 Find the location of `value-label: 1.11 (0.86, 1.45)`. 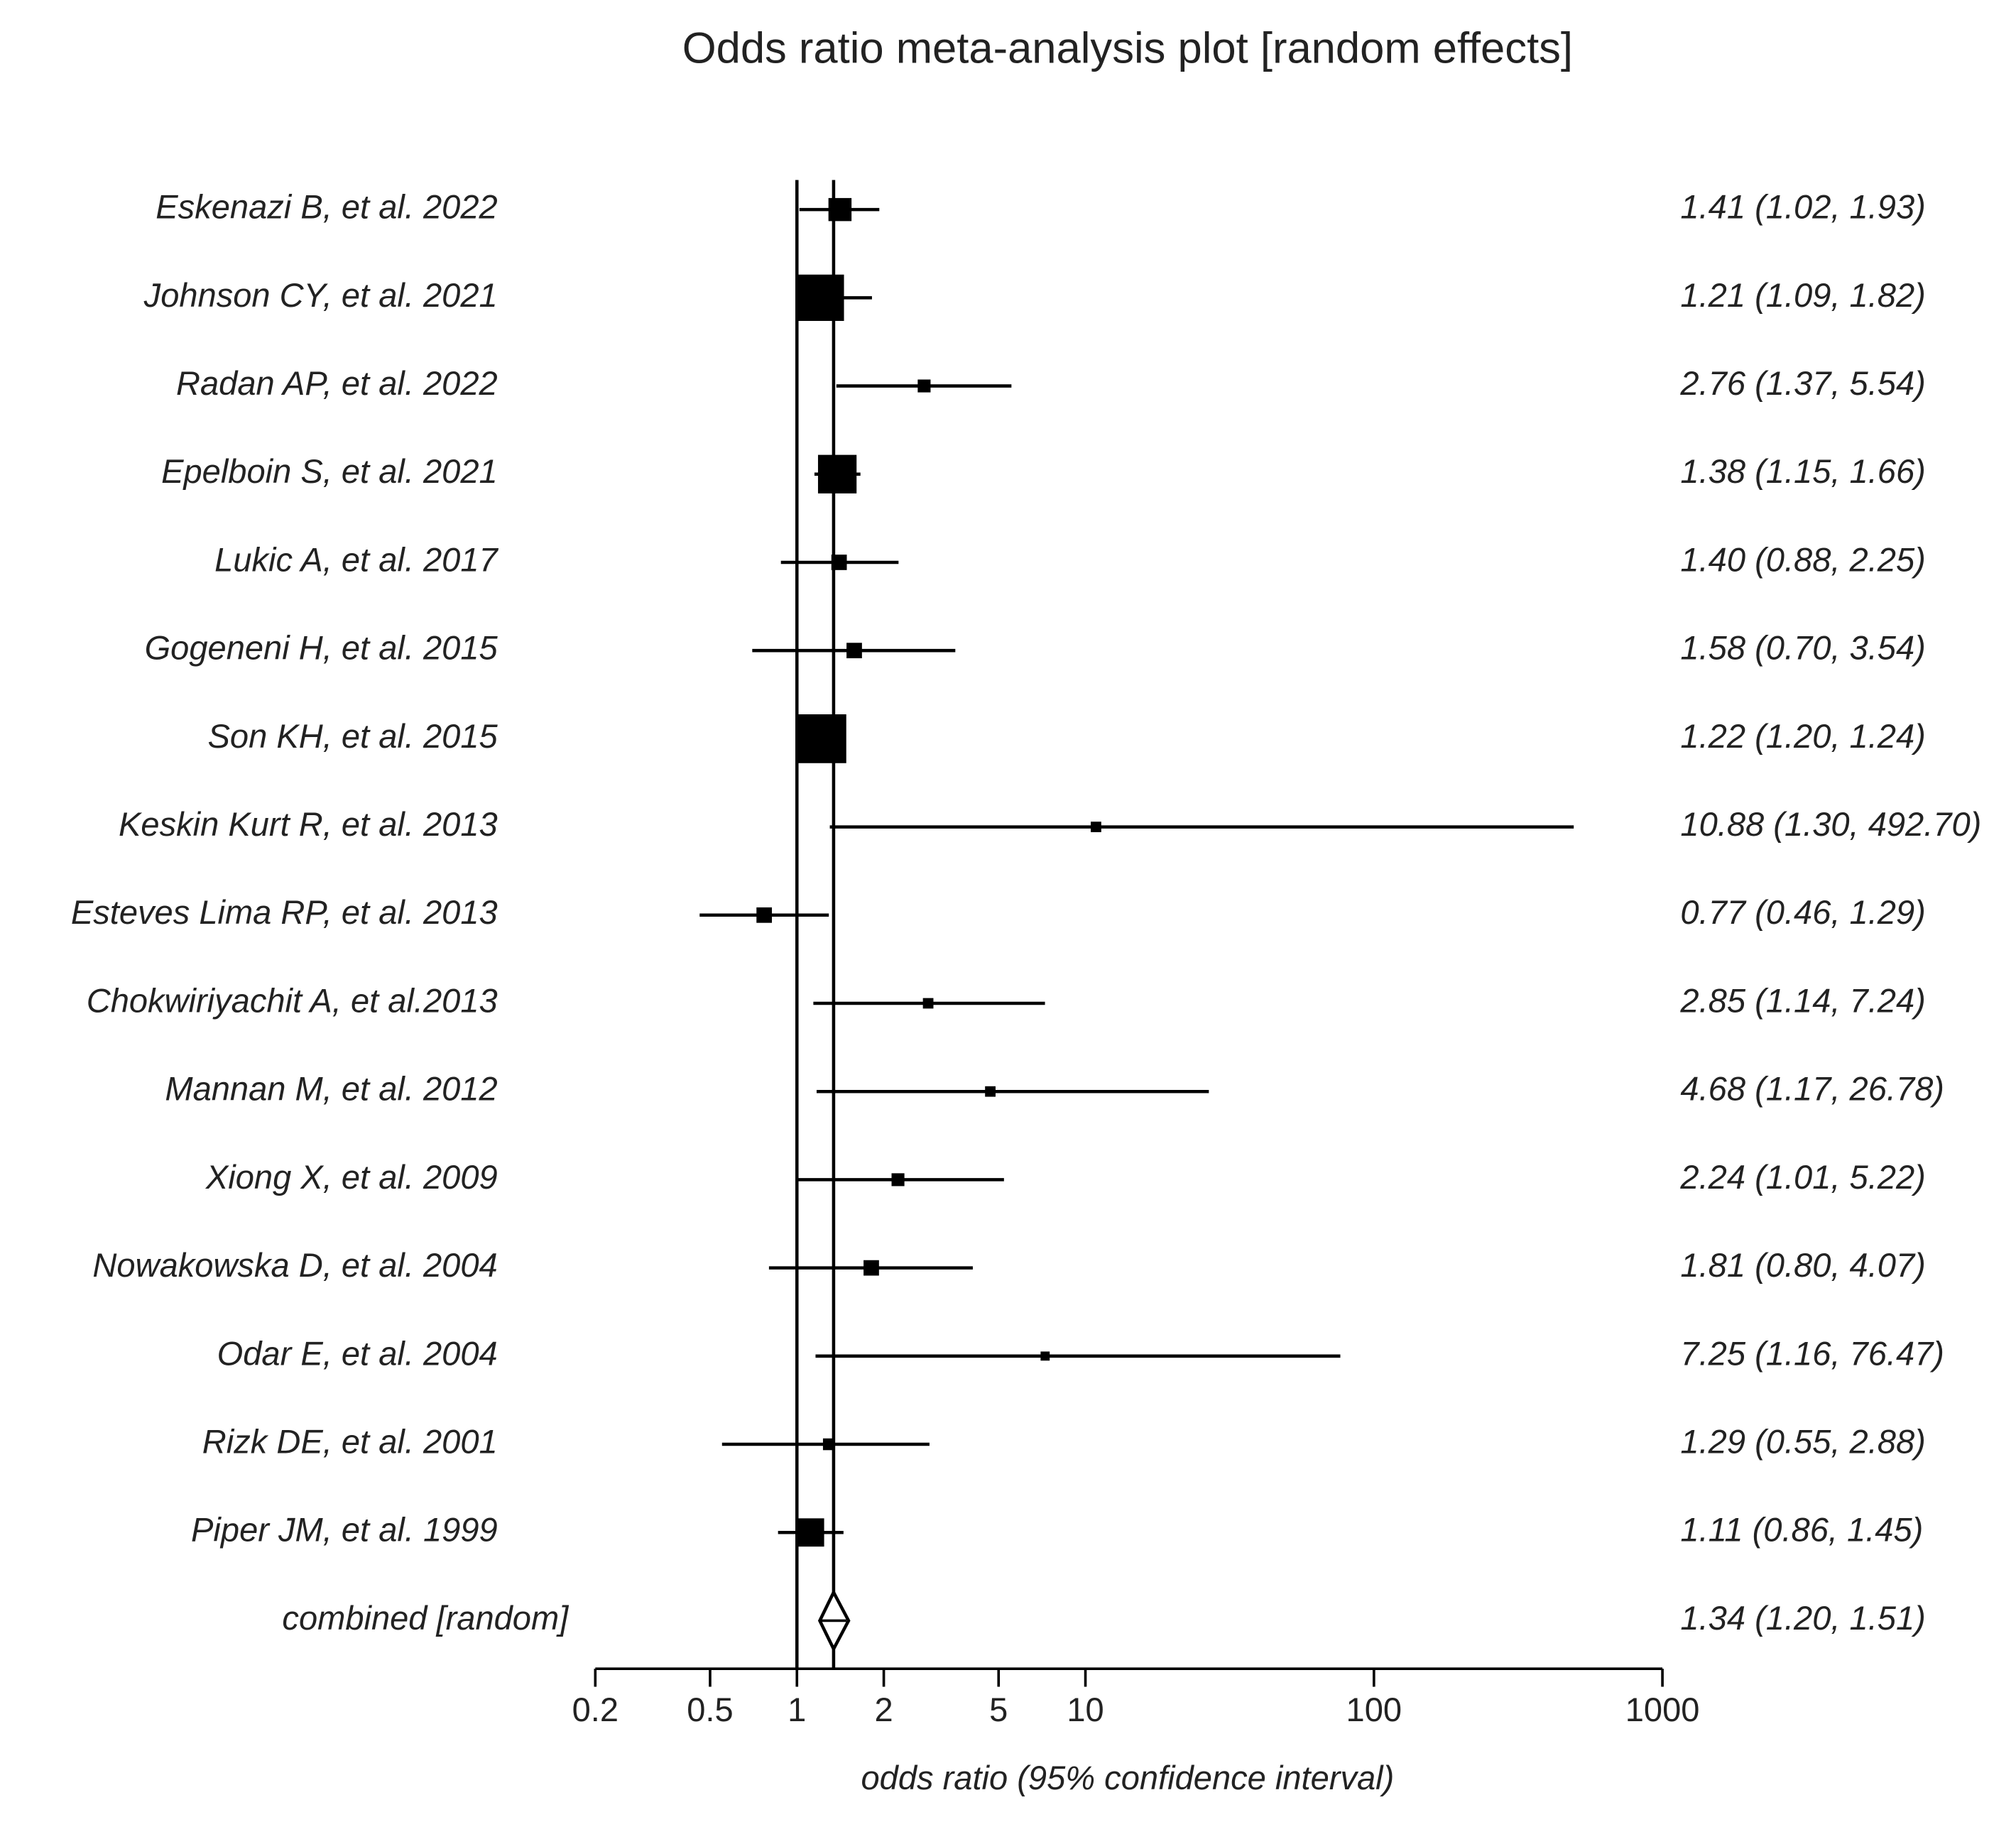

value-label: 1.11 (0.86, 1.45) is located at coordinates (1801, 1530).